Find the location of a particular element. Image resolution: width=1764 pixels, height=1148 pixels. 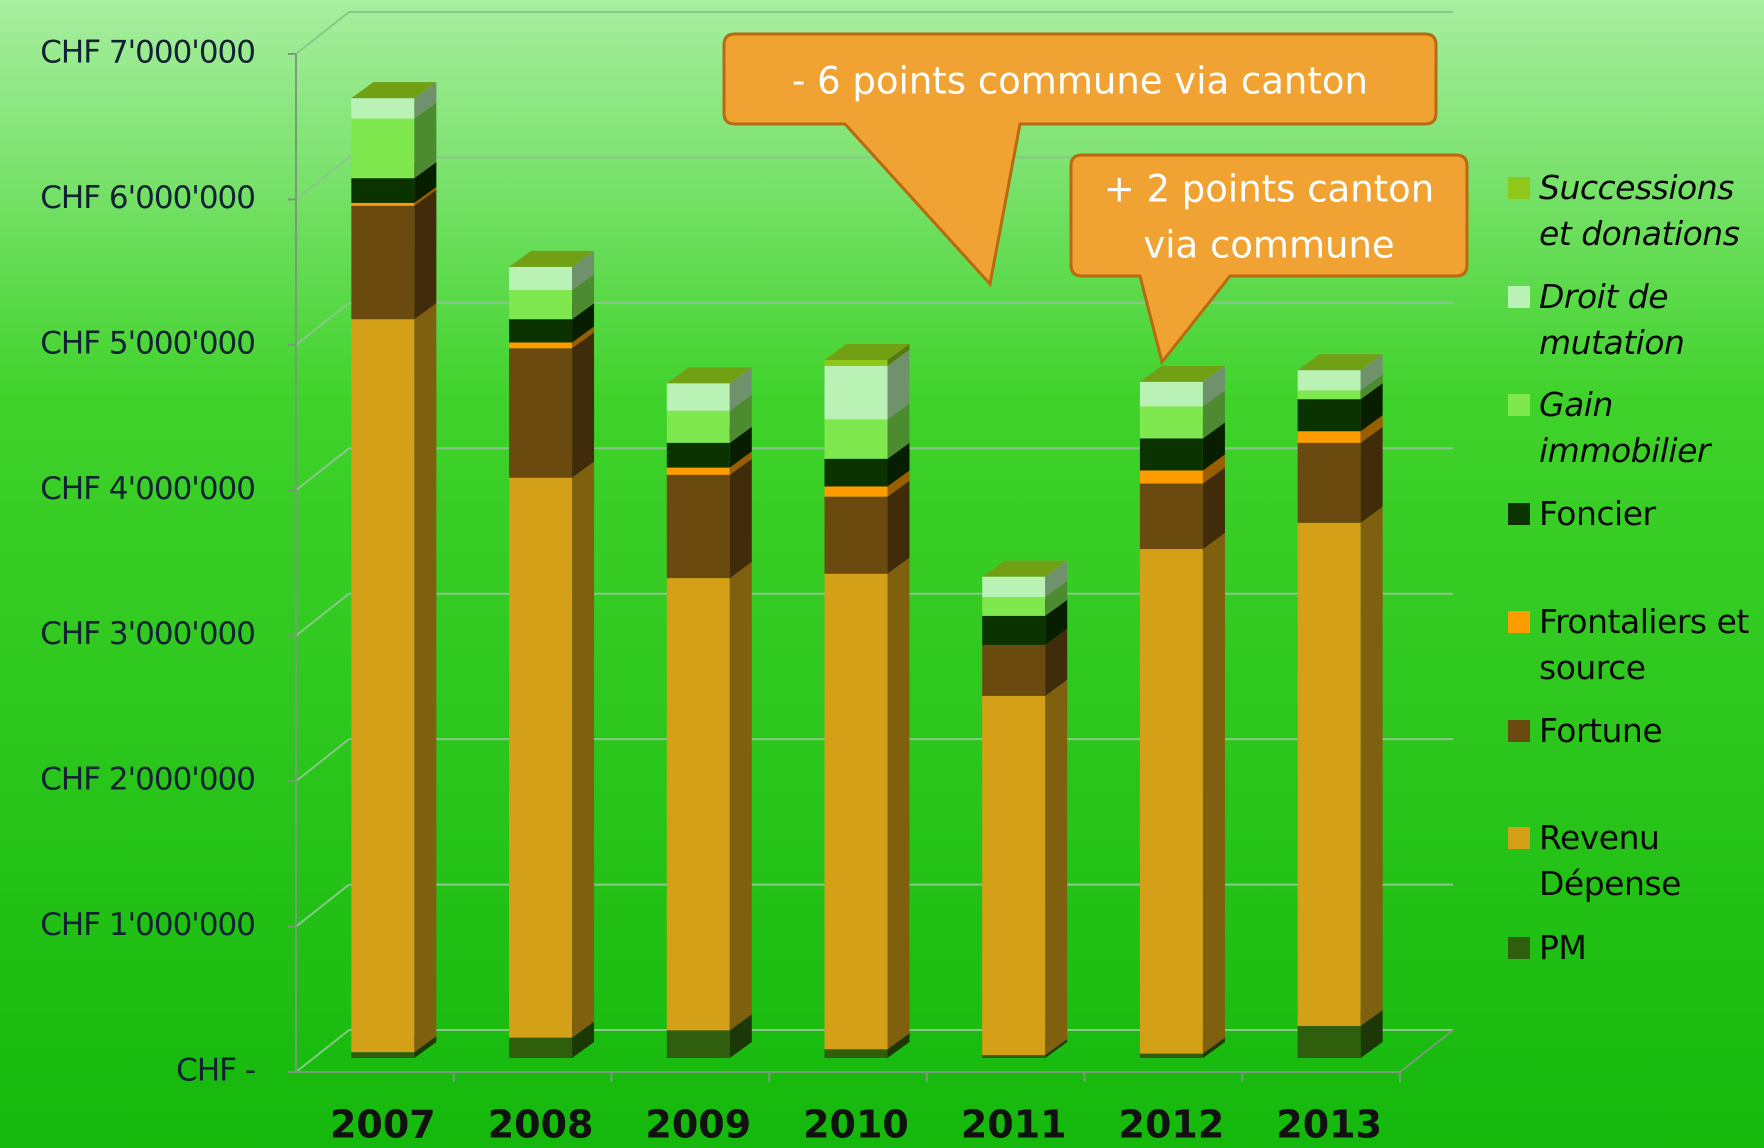

x-tick-label: 2013 is located at coordinates (1329, 1125).